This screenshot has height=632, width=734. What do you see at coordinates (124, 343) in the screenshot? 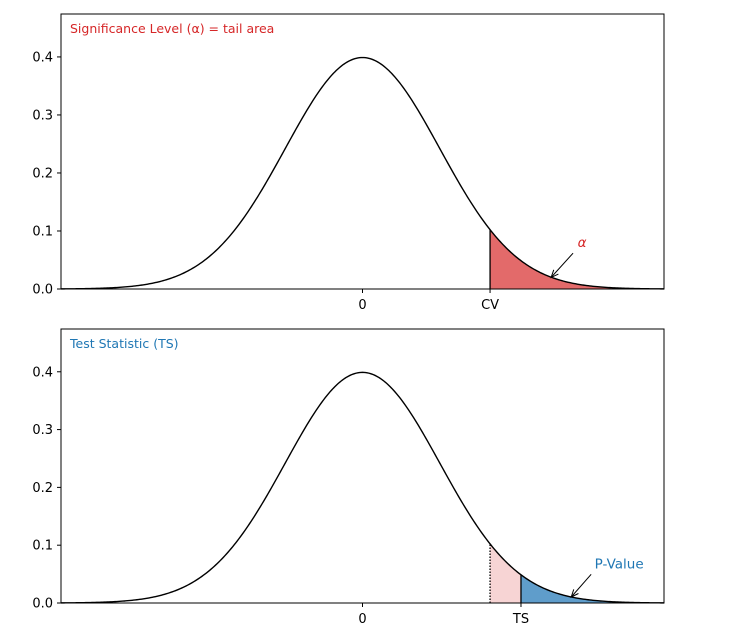
I see `plot-title: Test Statistic (TS)` at bounding box center [124, 343].